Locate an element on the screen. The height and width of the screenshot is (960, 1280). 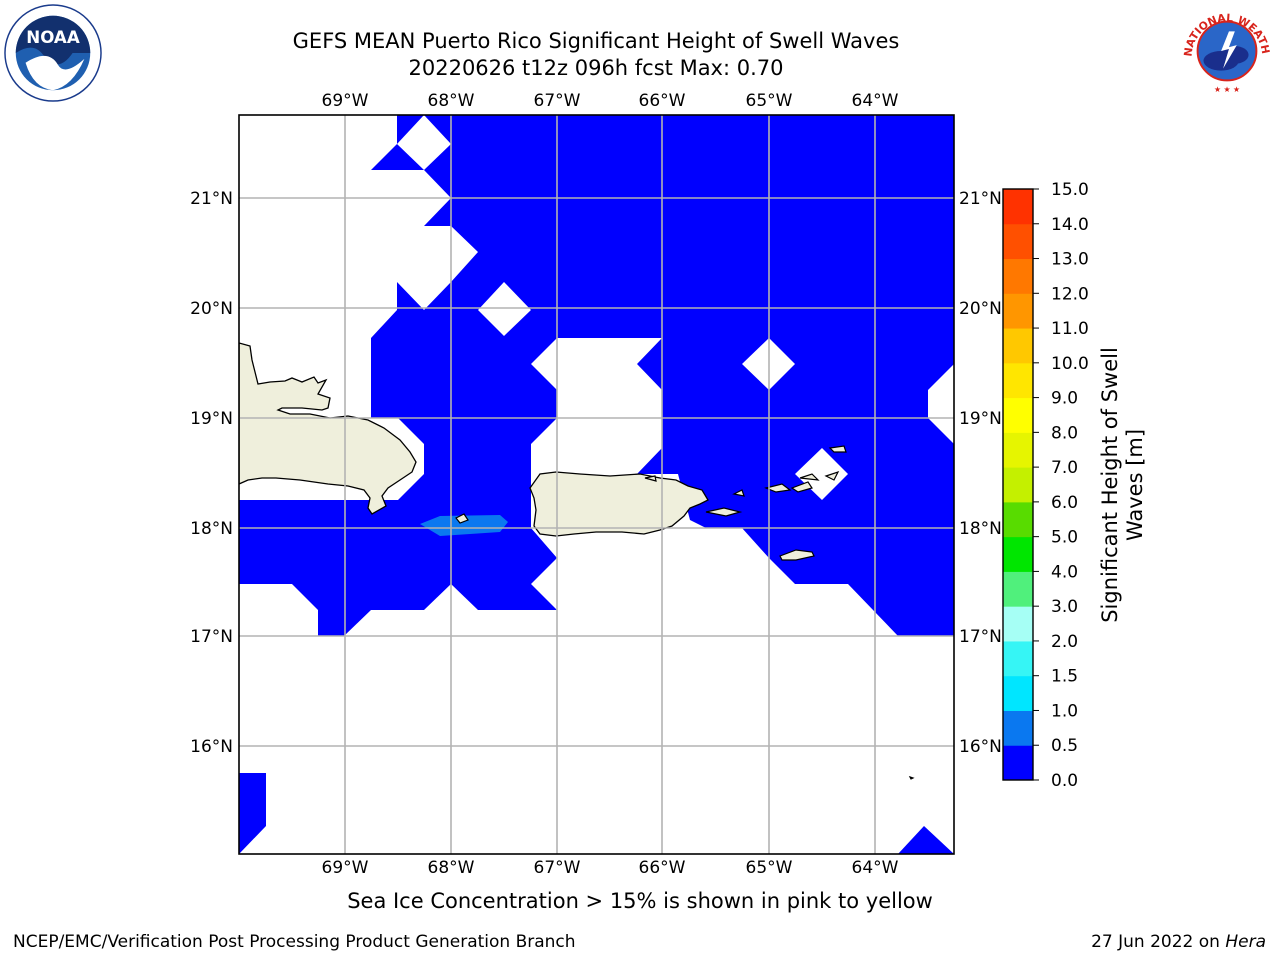
colorbar-tick-label: 0.0 is located at coordinates (1064, 781).